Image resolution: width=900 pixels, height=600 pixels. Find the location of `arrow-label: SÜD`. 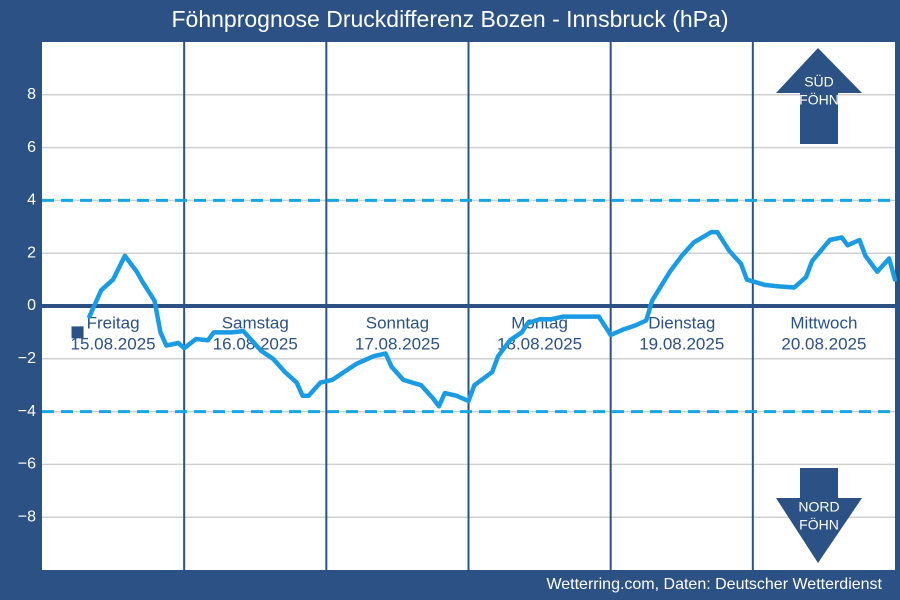

arrow-label: SÜD is located at coordinates (819, 81).